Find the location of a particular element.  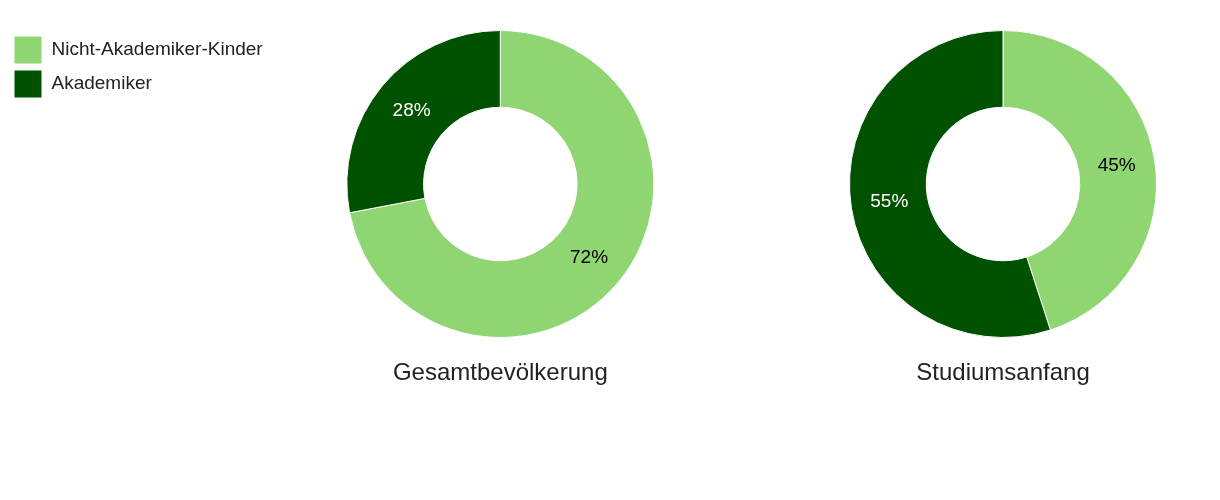

legend-label: Nicht-Akademiker-Kinder is located at coordinates (157, 49).